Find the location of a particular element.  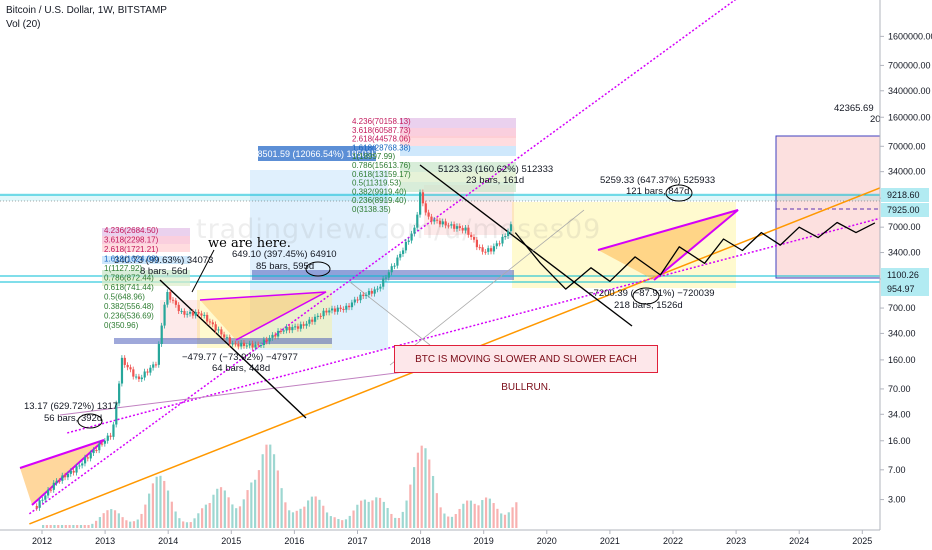

x-tick-label: 2022 is located at coordinates (673, 541).